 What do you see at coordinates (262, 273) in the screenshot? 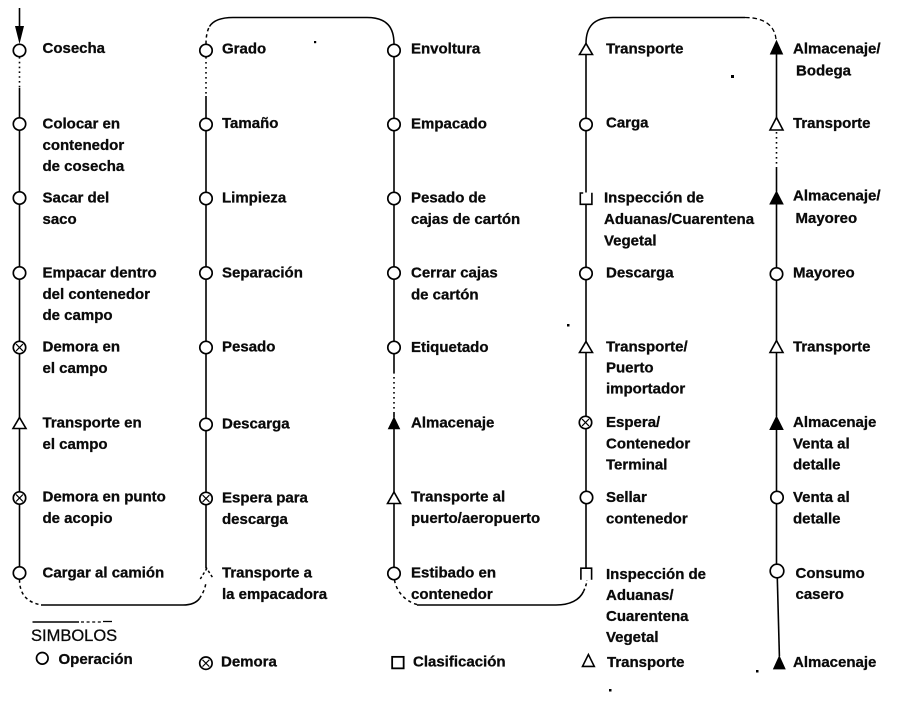
I see `svg-text: Separación` at bounding box center [262, 273].